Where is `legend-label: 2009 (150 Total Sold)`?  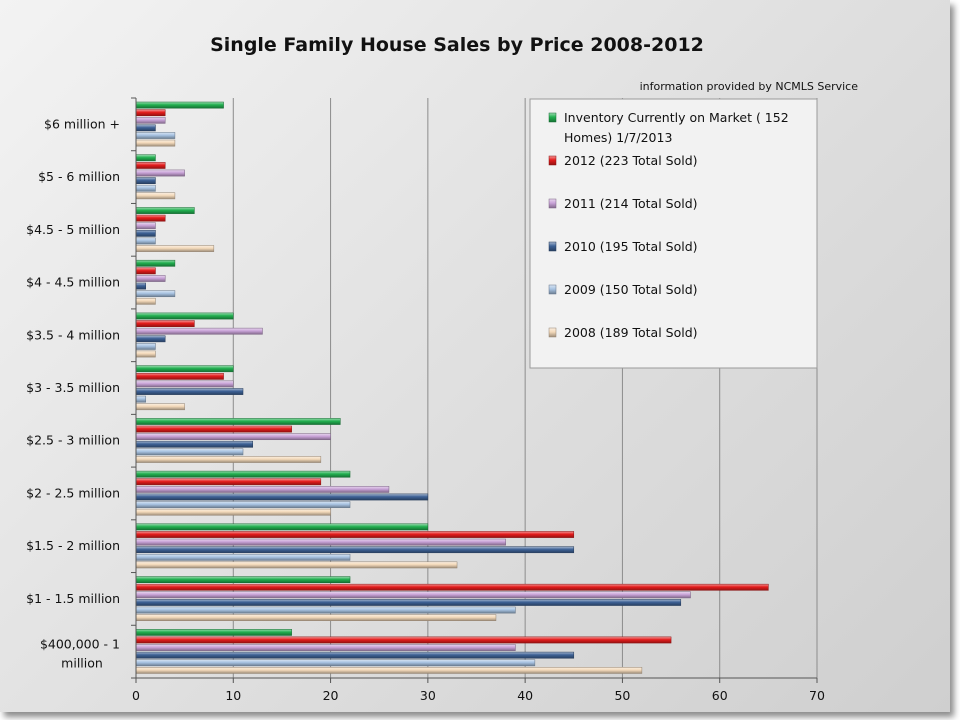 legend-label: 2009 (150 Total Sold) is located at coordinates (631, 289).